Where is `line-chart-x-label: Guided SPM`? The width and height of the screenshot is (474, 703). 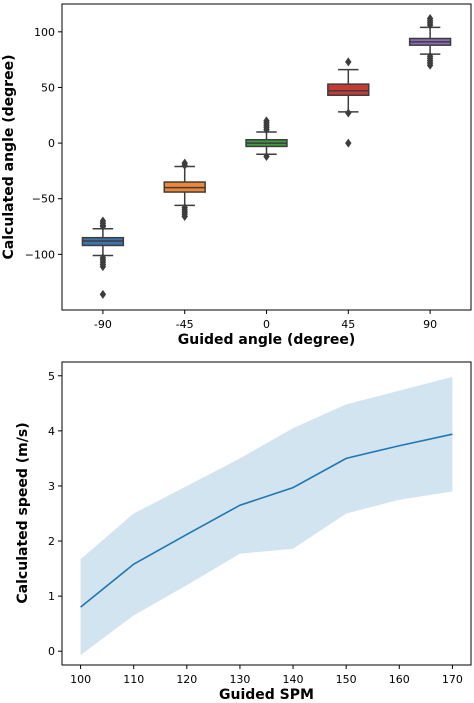
line-chart-x-label: Guided SPM is located at coordinates (266, 695).